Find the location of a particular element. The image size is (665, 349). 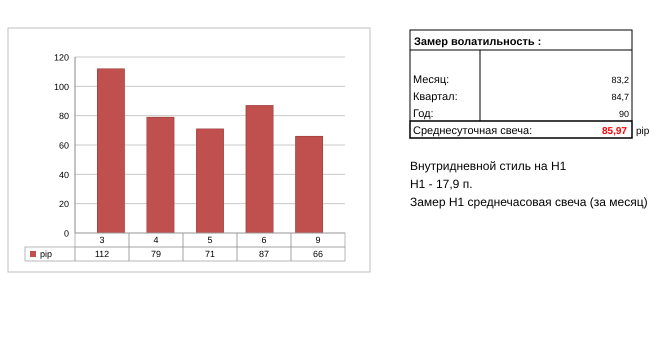

y-tick-label: 120 is located at coordinates (61, 57).